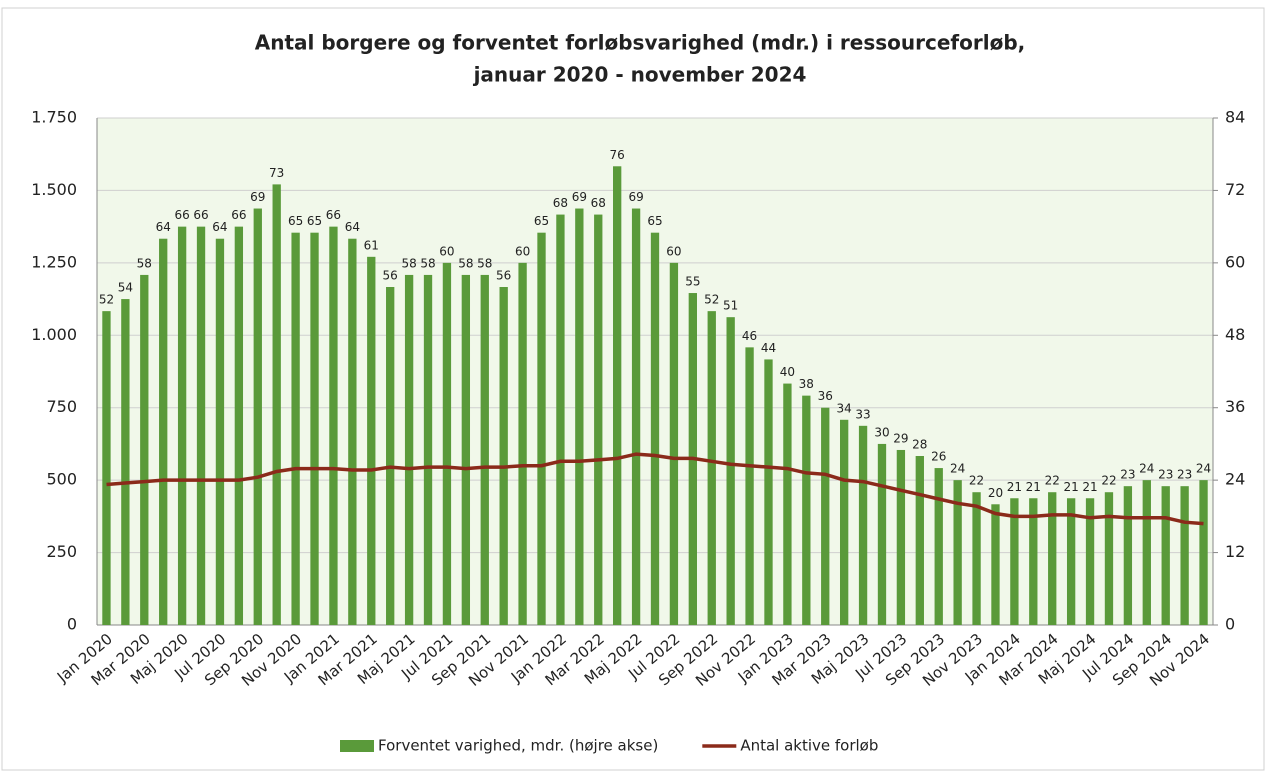 The image size is (1267, 778). I want to click on y2-tick-label: 72, so click(1235, 189).